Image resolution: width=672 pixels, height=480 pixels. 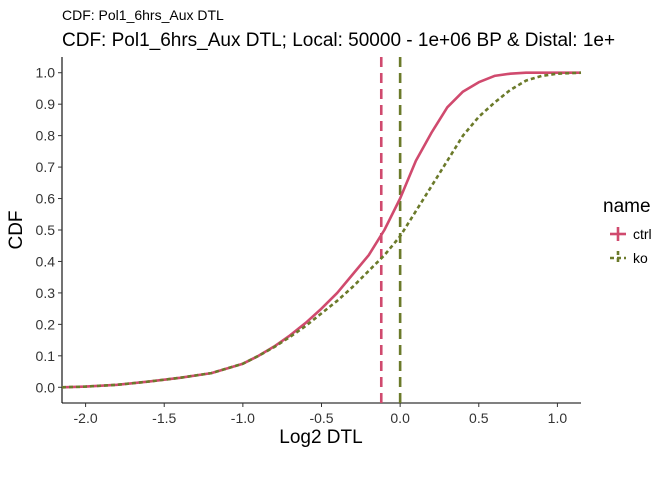 I want to click on y-tick-label: 0.7, so click(x=46, y=167).